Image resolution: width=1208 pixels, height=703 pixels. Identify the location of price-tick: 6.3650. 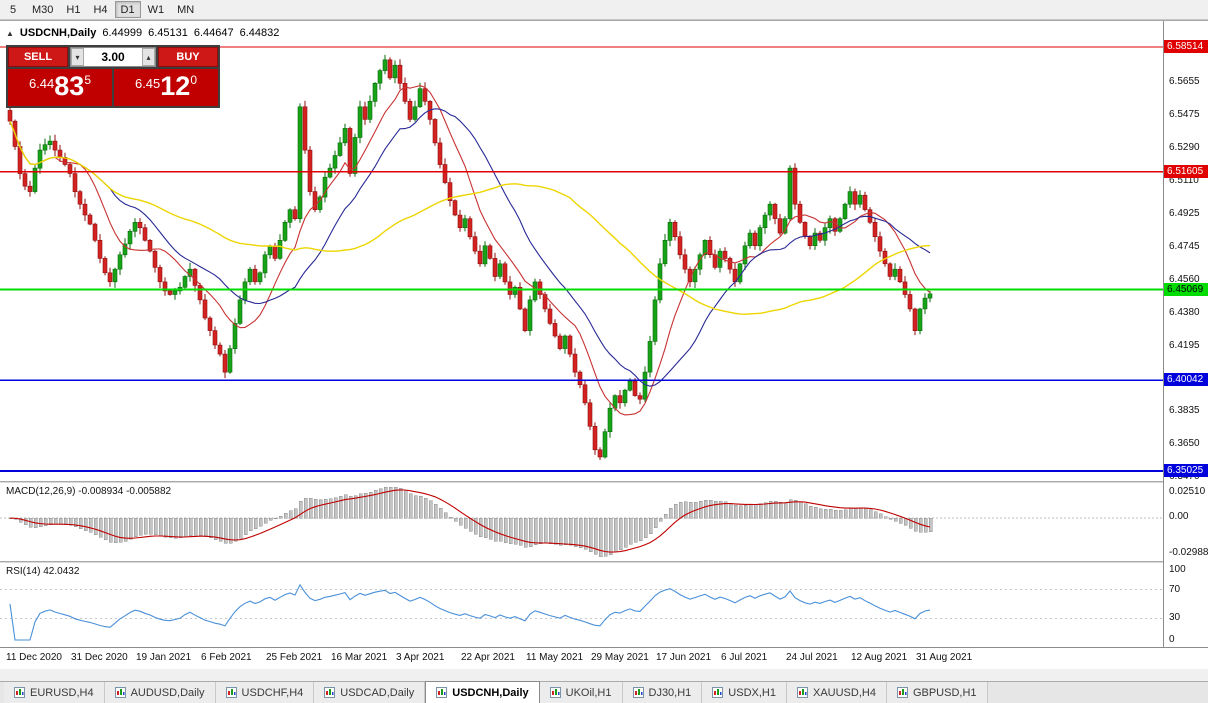
(1184, 443).